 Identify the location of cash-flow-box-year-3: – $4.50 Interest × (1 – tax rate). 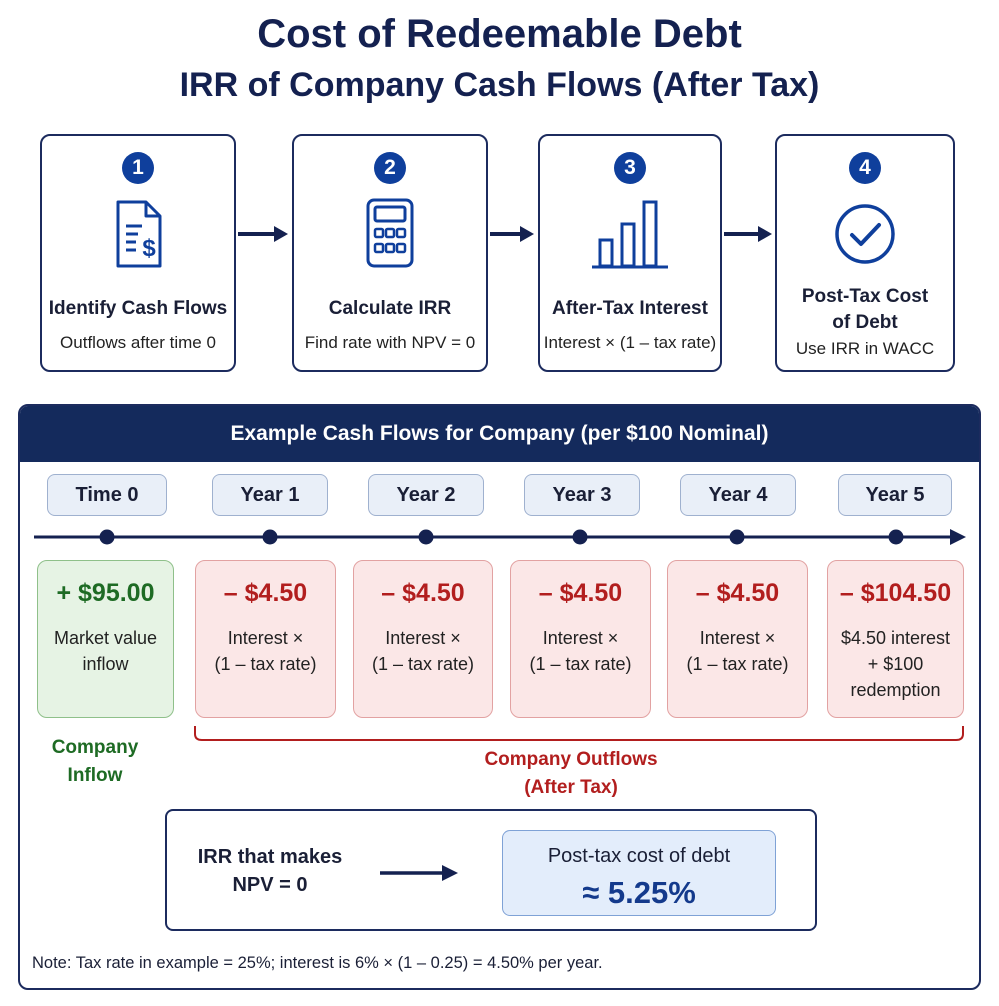
(580, 639).